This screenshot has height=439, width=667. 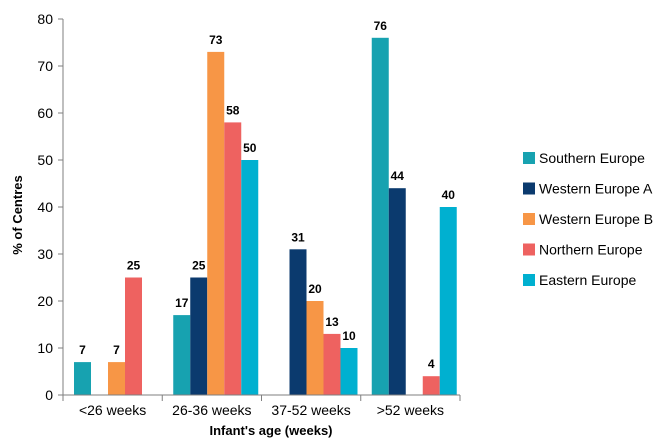 I want to click on legend-label: Western Europe A, so click(x=596, y=189).